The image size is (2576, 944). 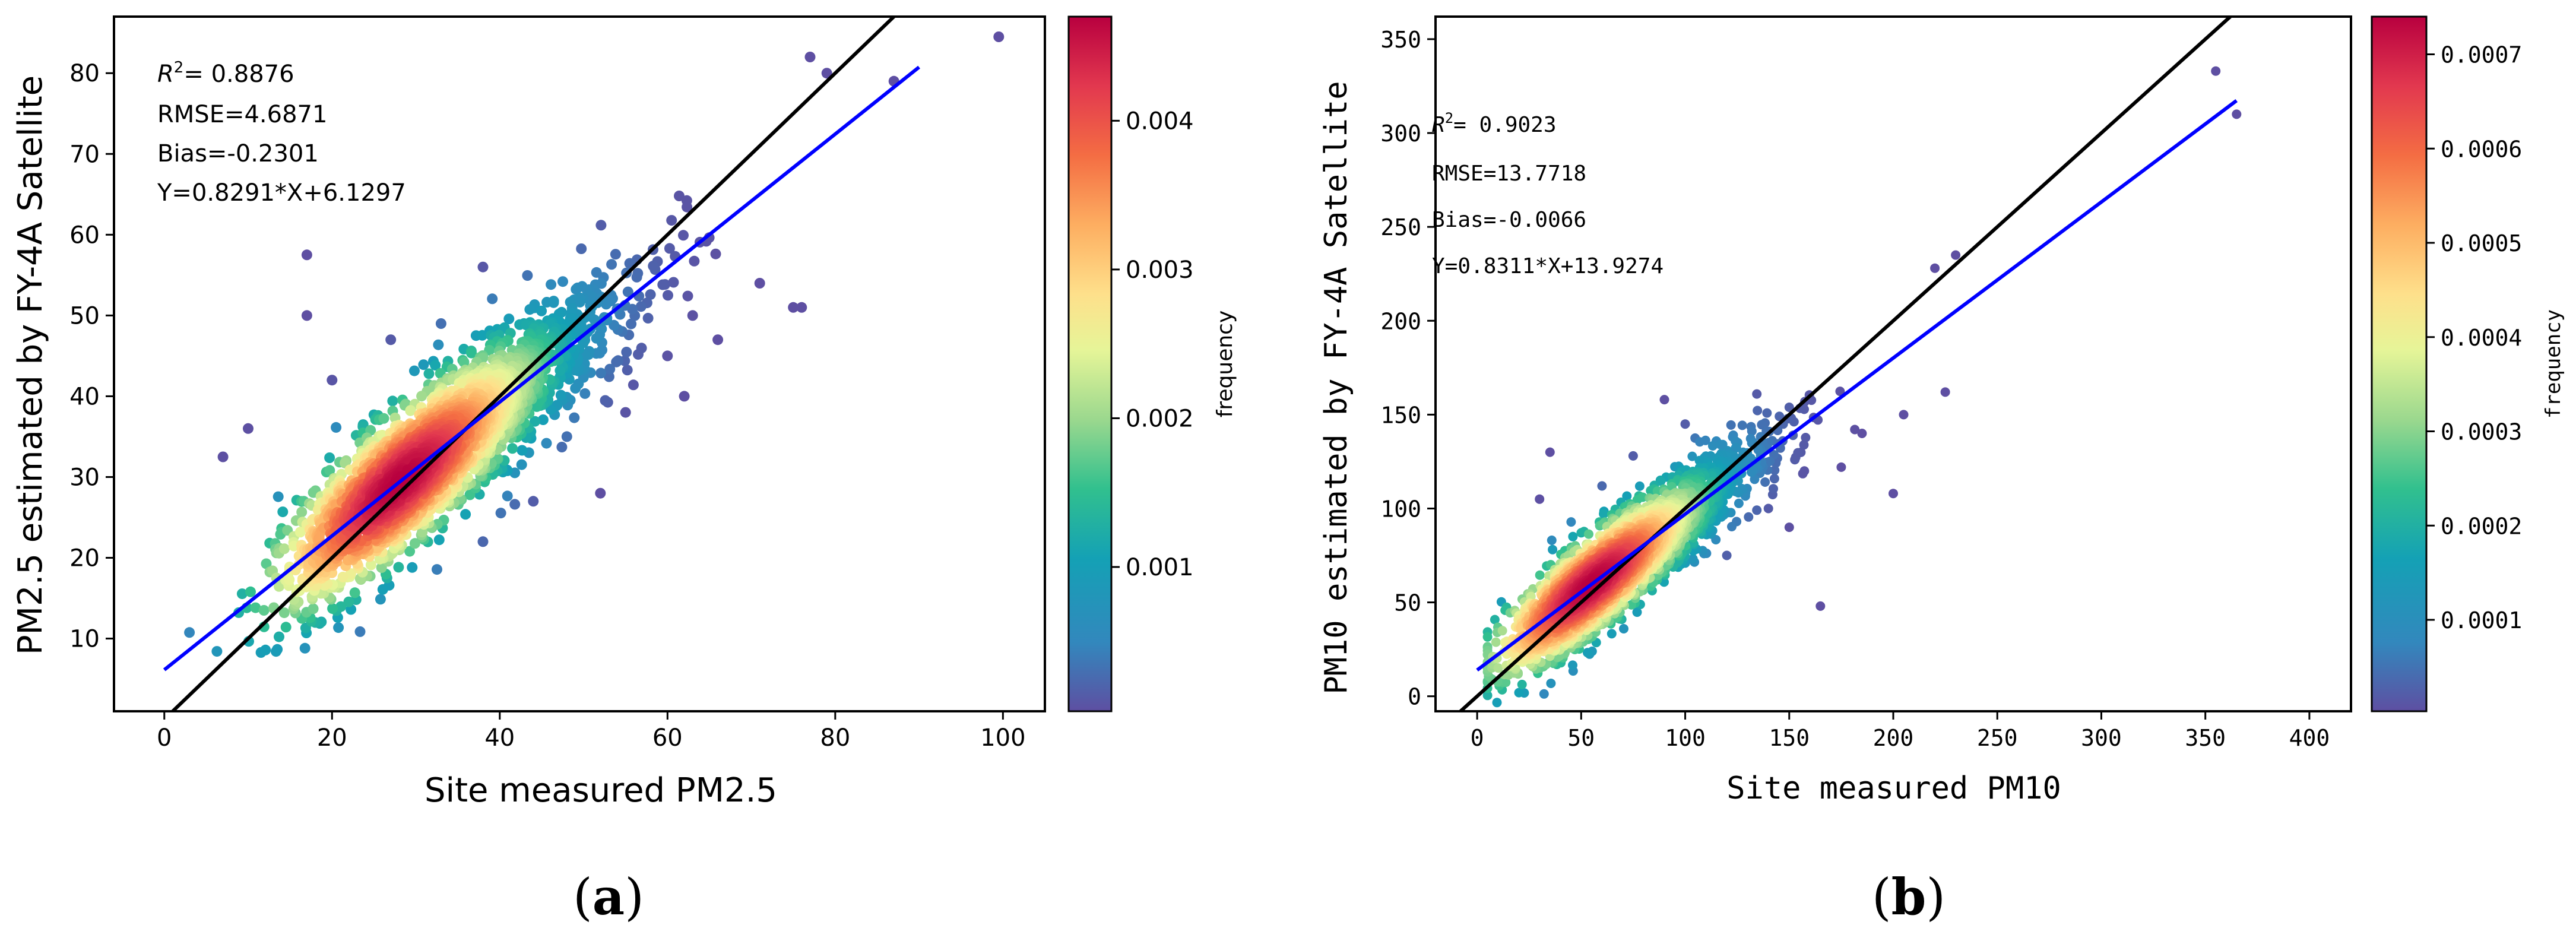 What do you see at coordinates (668, 738) in the screenshot?
I see `panel-a-x-tick-label: 60` at bounding box center [668, 738].